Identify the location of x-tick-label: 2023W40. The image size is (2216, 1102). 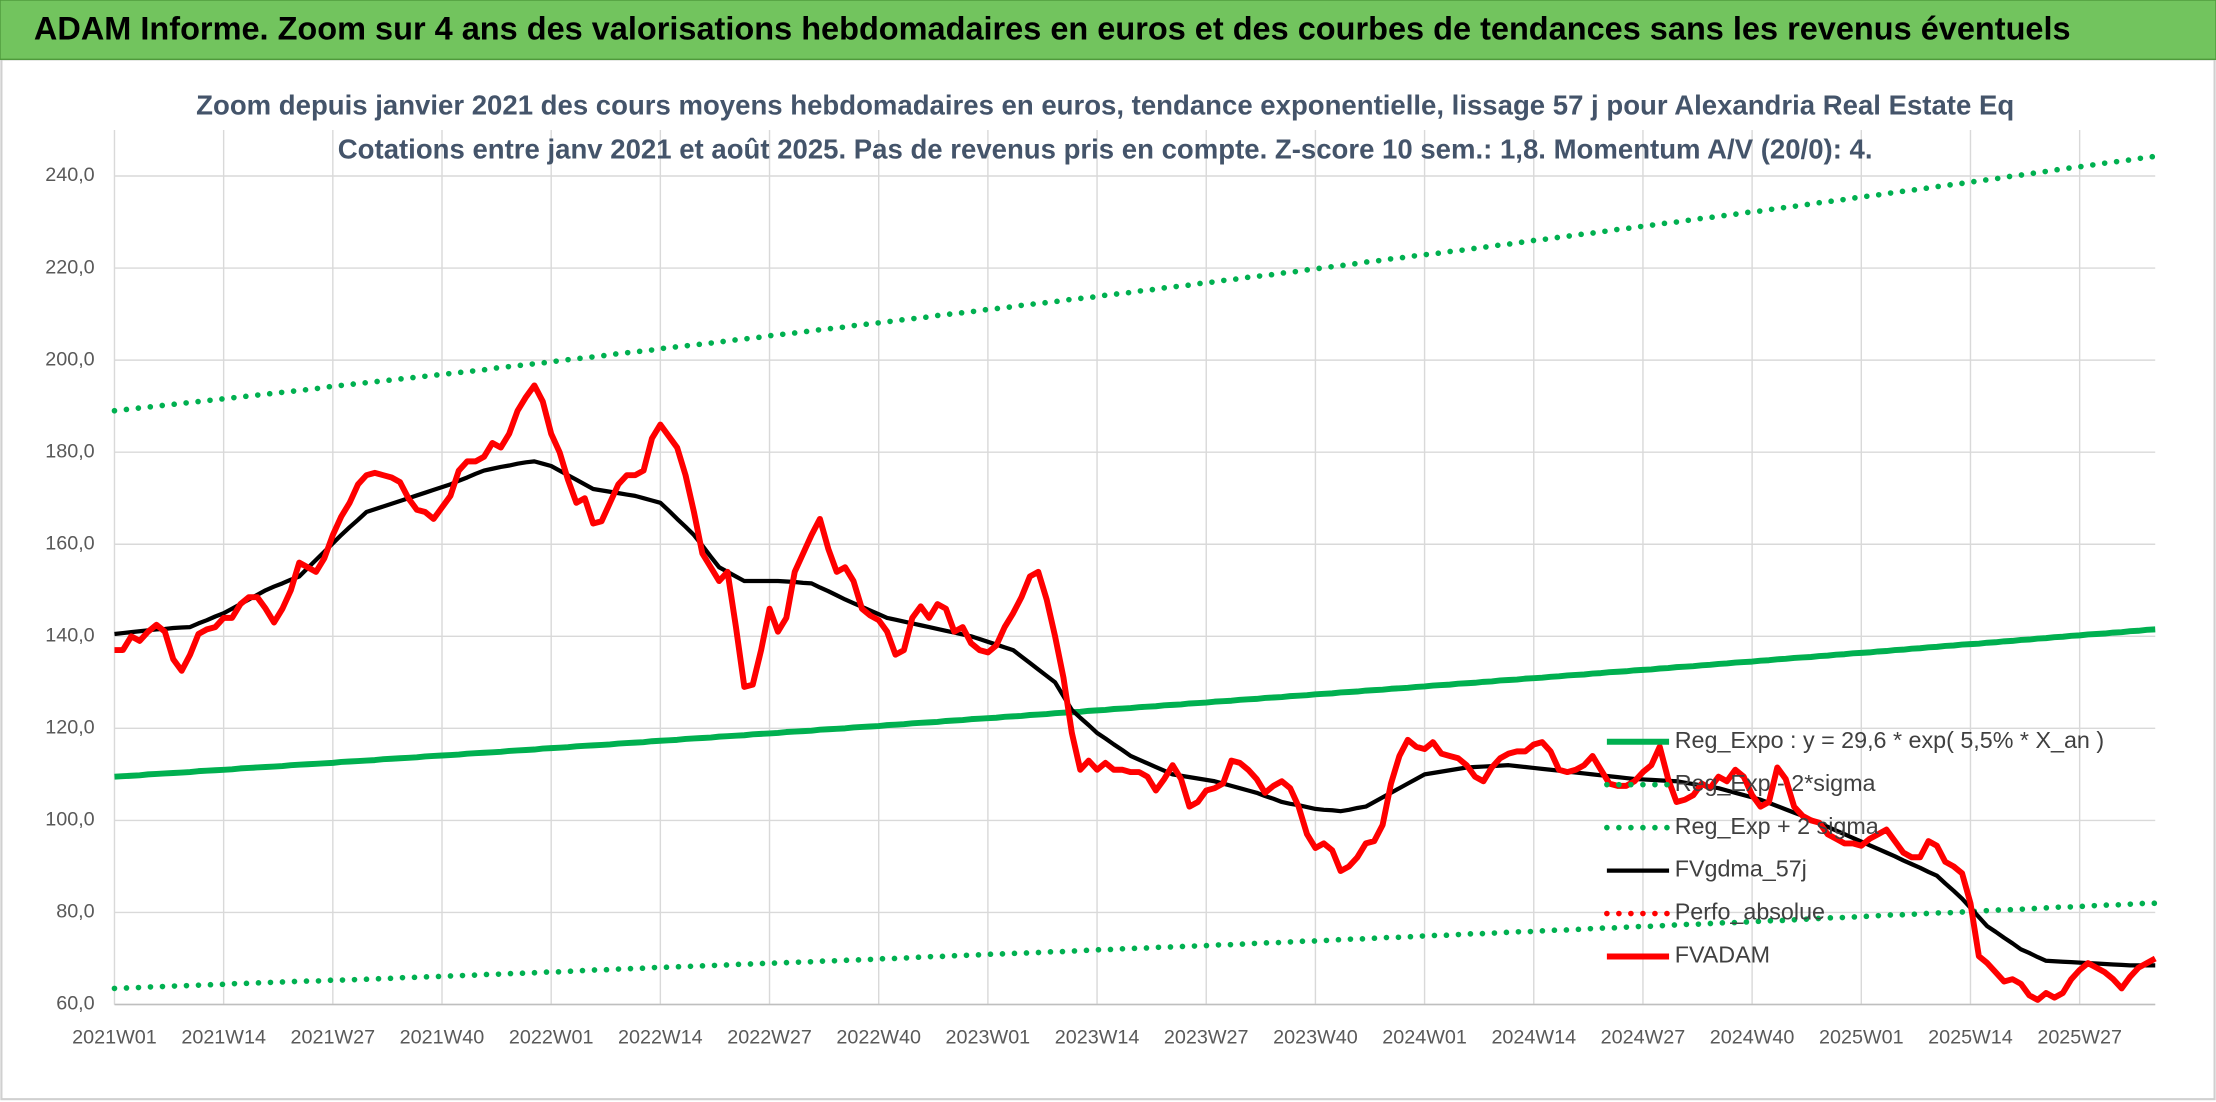
(1315, 1038).